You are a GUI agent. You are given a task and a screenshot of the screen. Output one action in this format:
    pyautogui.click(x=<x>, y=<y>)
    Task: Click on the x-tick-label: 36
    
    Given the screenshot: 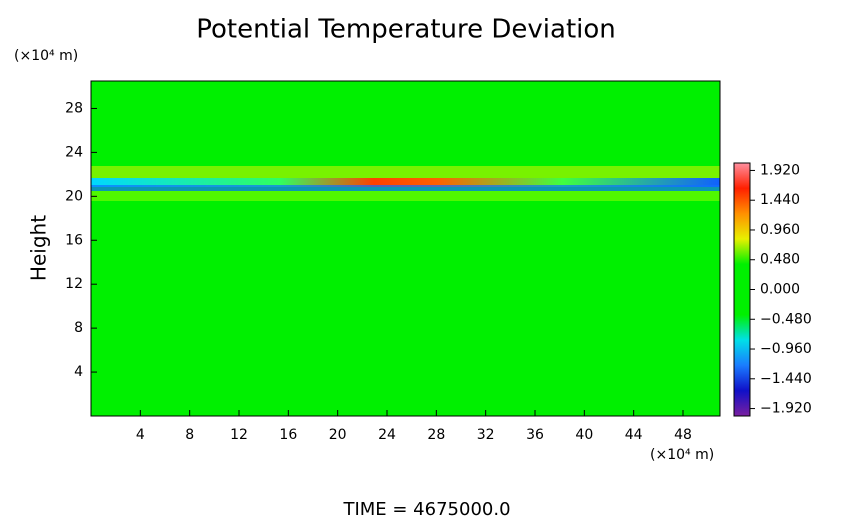 What is the action you would take?
    pyautogui.click(x=535, y=435)
    